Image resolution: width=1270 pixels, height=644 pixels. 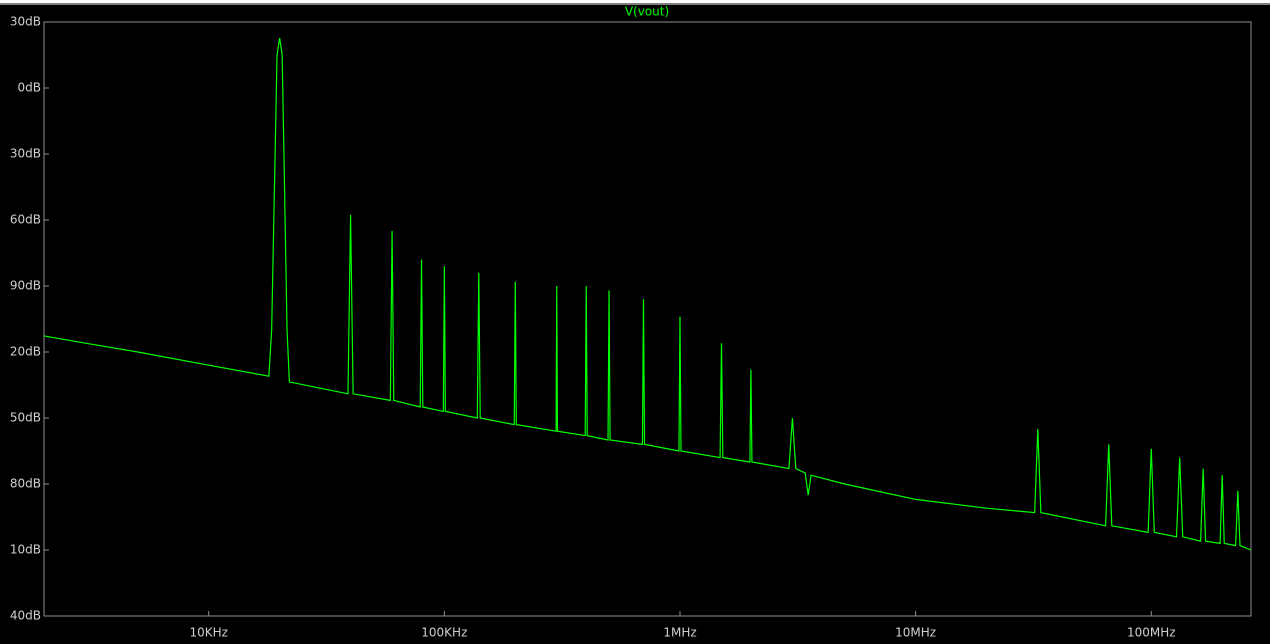 What do you see at coordinates (25, 418) in the screenshot?
I see `y-tick-label: 50dB` at bounding box center [25, 418].